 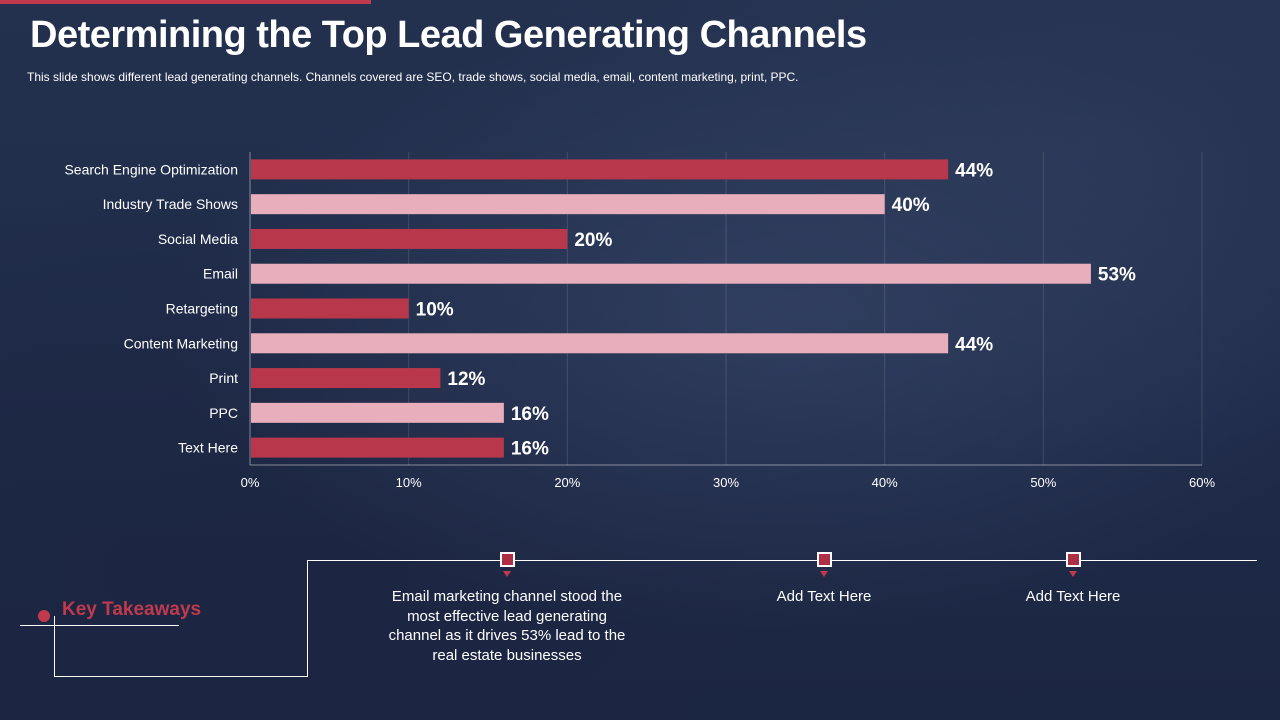 I want to click on category-label: Social Media, so click(x=198, y=239).